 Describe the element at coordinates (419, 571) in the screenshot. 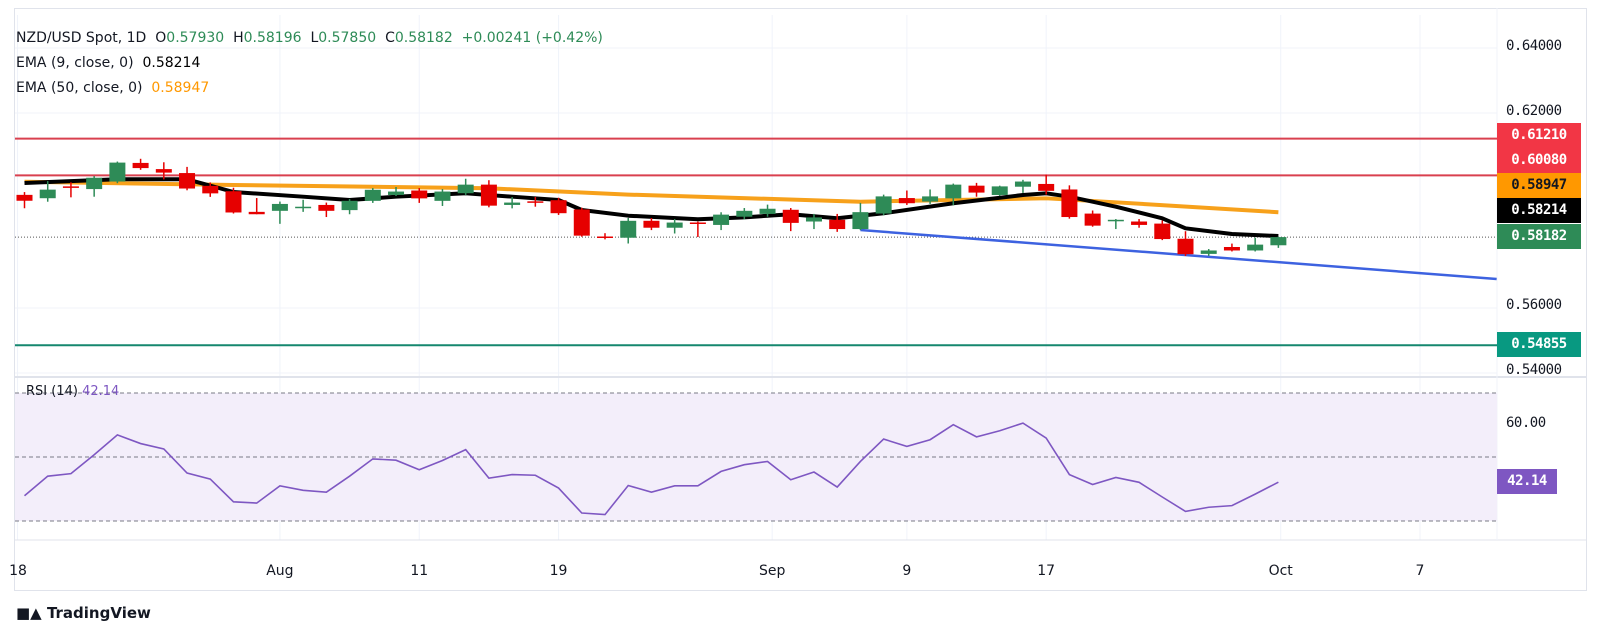

I see `time-tick: 11` at that location.